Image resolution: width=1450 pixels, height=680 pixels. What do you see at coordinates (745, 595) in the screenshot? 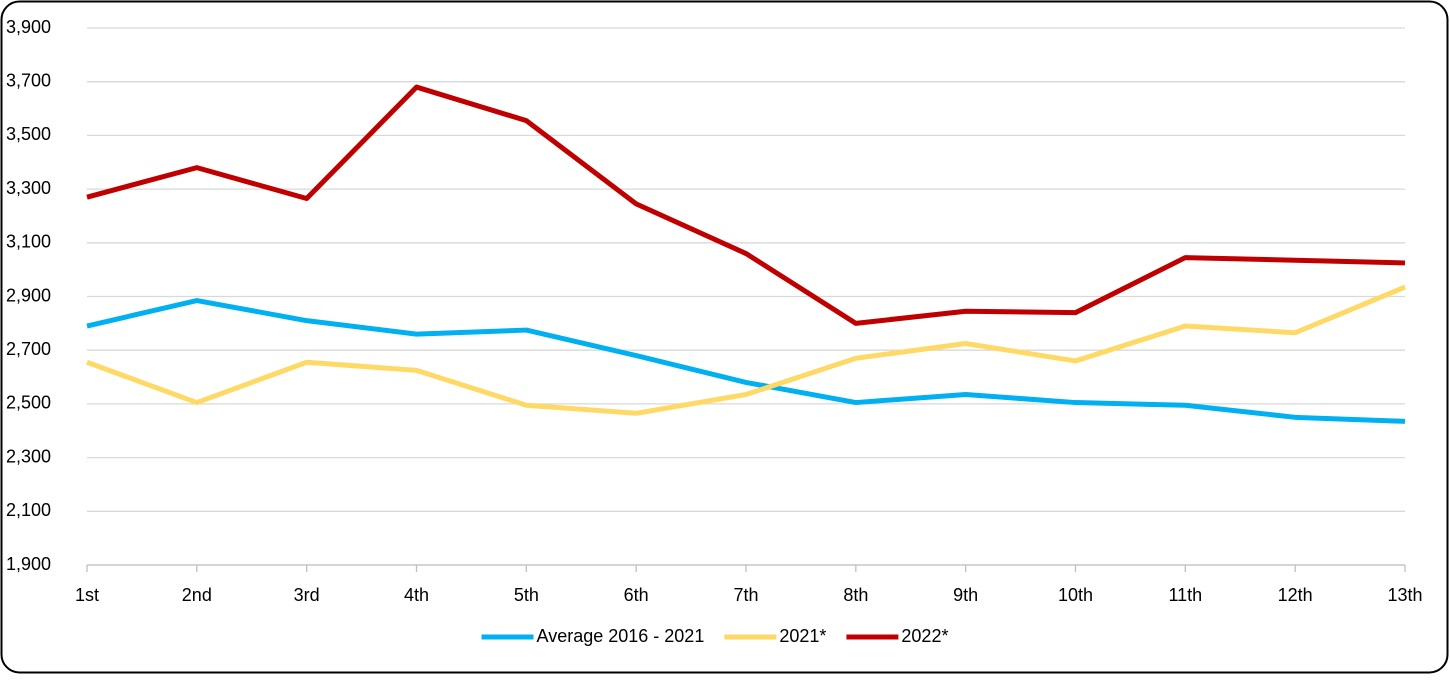
I see `x-tick-label: 7th` at bounding box center [745, 595].